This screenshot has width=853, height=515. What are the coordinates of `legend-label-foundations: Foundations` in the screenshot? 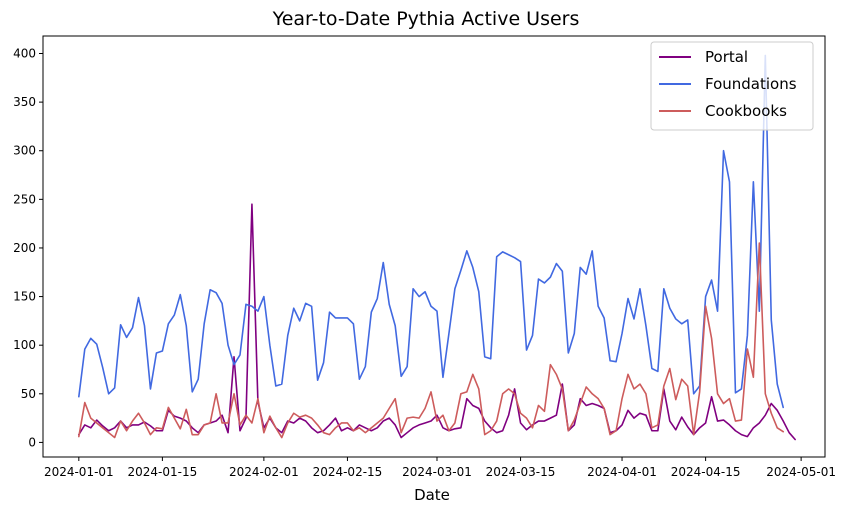 It's located at (751, 84).